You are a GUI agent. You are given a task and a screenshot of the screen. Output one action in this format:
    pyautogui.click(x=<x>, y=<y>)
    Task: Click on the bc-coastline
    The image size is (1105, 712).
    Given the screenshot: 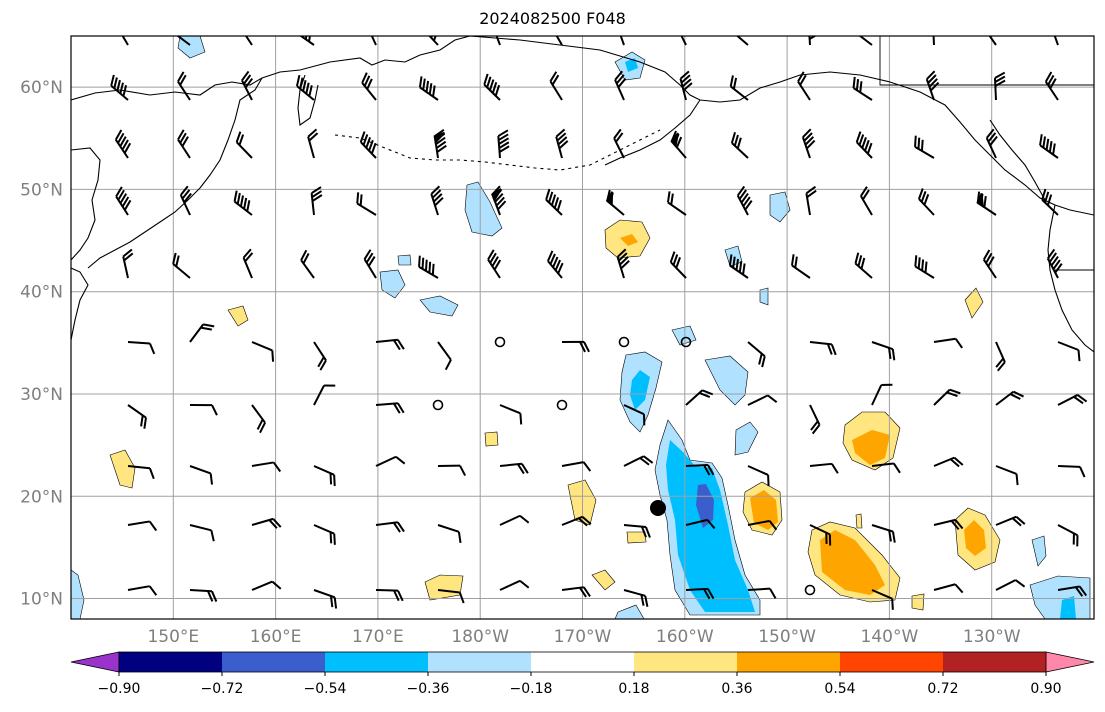 What is the action you would take?
    pyautogui.click(x=1017, y=160)
    